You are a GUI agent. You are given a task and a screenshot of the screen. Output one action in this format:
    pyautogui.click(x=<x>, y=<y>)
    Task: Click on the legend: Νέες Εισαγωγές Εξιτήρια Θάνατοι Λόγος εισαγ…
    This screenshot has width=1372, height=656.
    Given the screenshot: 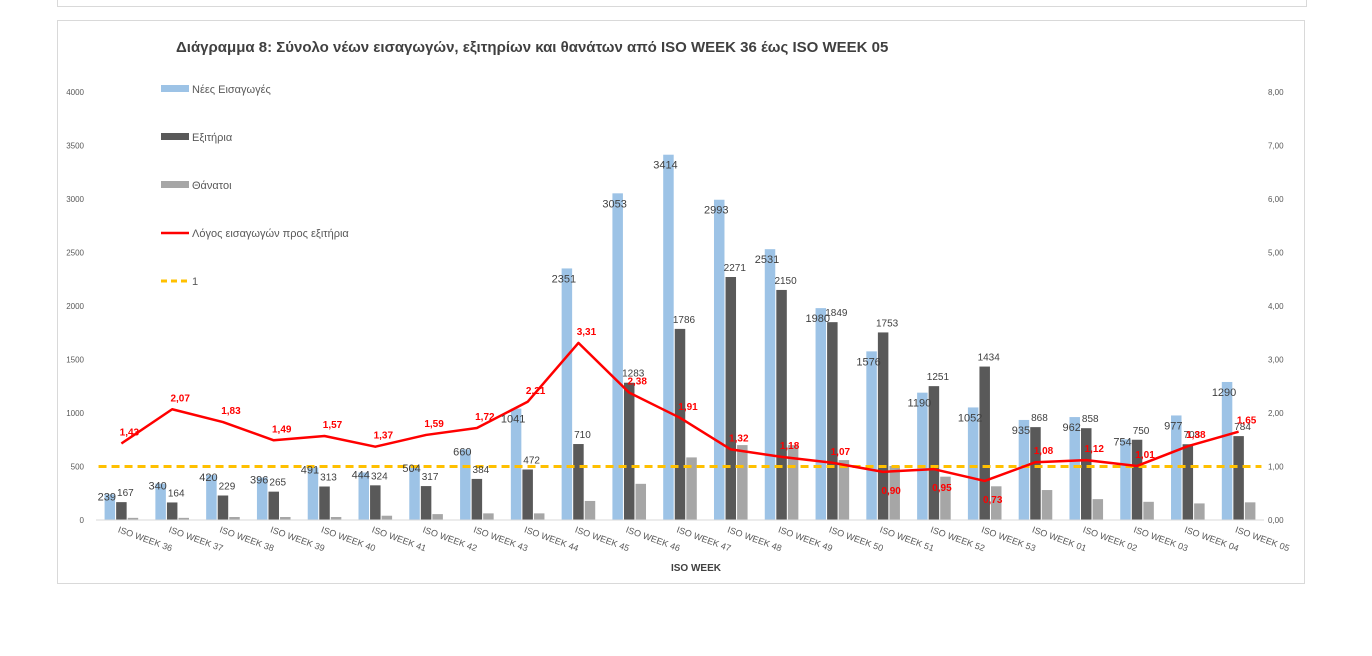 What is the action you would take?
    pyautogui.click(x=255, y=186)
    